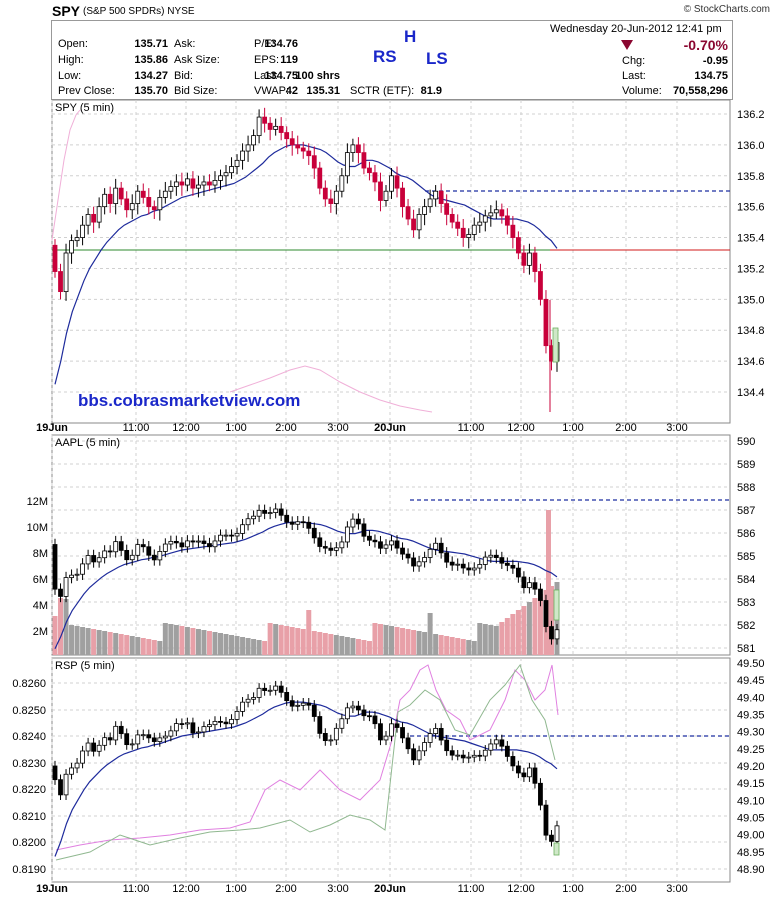 The image size is (780, 901). What do you see at coordinates (266, 76) in the screenshot?
I see `quote-label: Last:` at bounding box center [266, 76].